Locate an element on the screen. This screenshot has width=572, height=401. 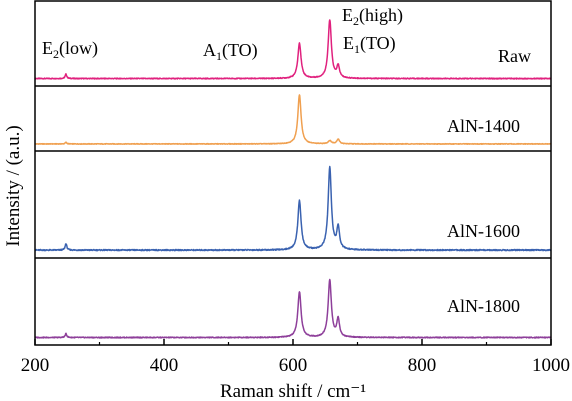
series-raw: Raw is located at coordinates (293, 49).